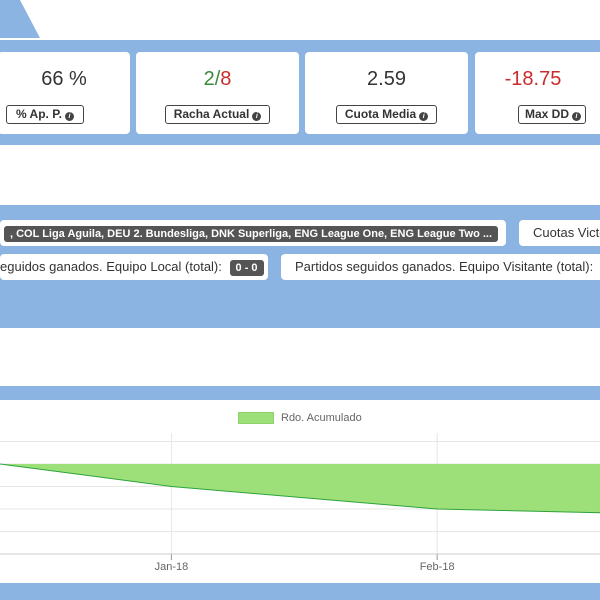 The image size is (600, 600). Describe the element at coordinates (226, 79) in the screenshot. I see `racha-total: 8` at that location.